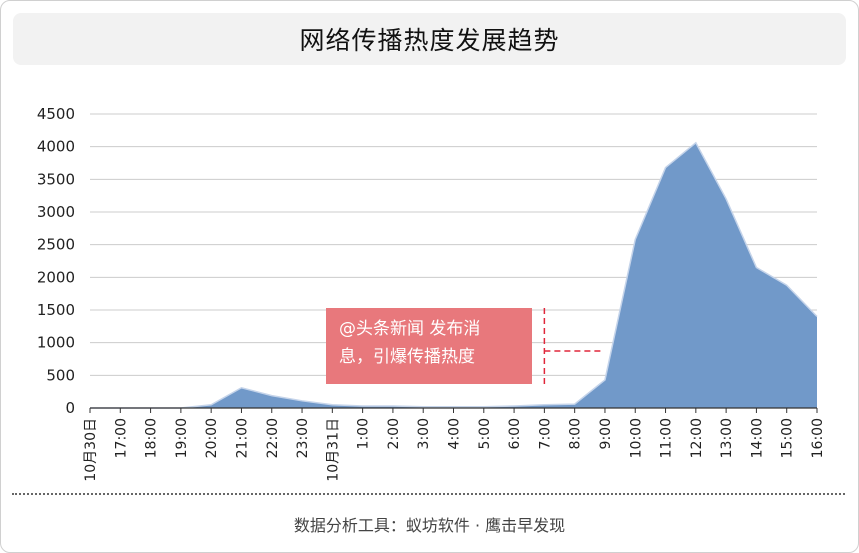 This screenshot has width=859, height=553. Describe the element at coordinates (429, 525) in the screenshot. I see `footer-credit: 数据分析工具：蚁坊软件 · 鹰击早发现` at that location.